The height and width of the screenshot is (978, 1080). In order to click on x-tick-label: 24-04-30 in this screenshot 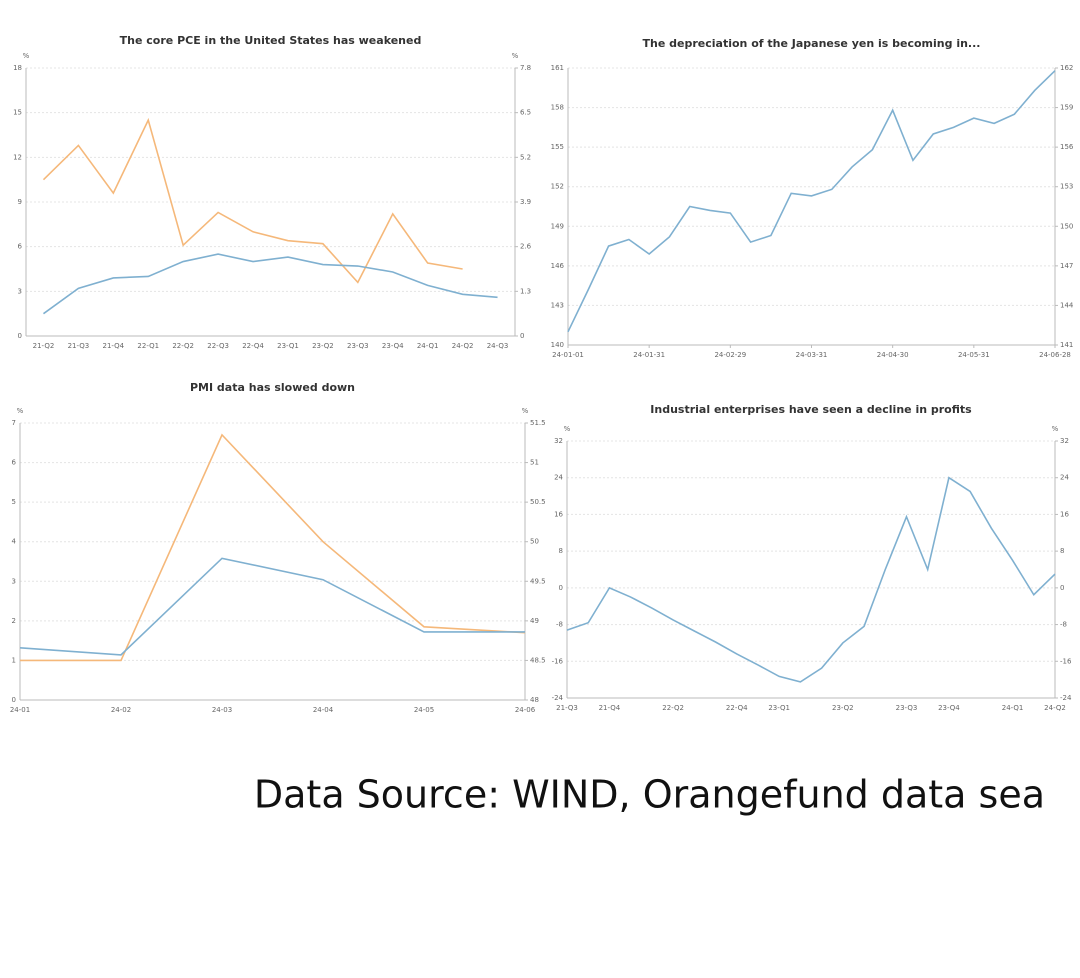, I will do `click(893, 355)`.